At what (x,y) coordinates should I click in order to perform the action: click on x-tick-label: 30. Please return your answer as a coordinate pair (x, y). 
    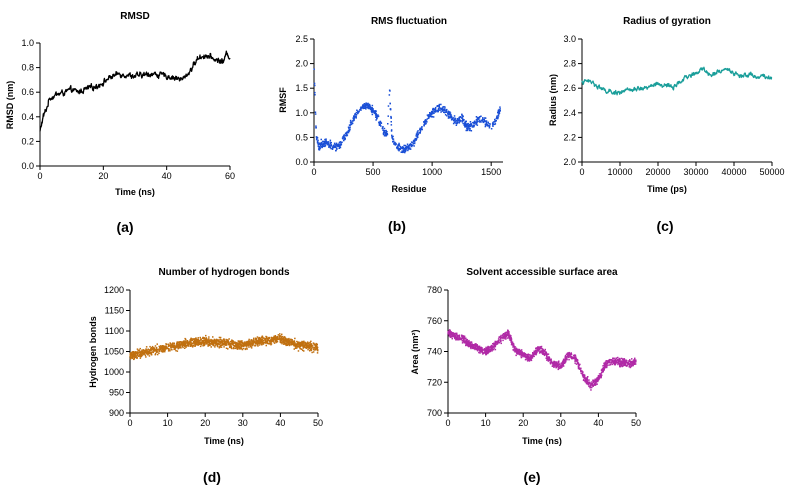
    Looking at the image, I should click on (243, 423).